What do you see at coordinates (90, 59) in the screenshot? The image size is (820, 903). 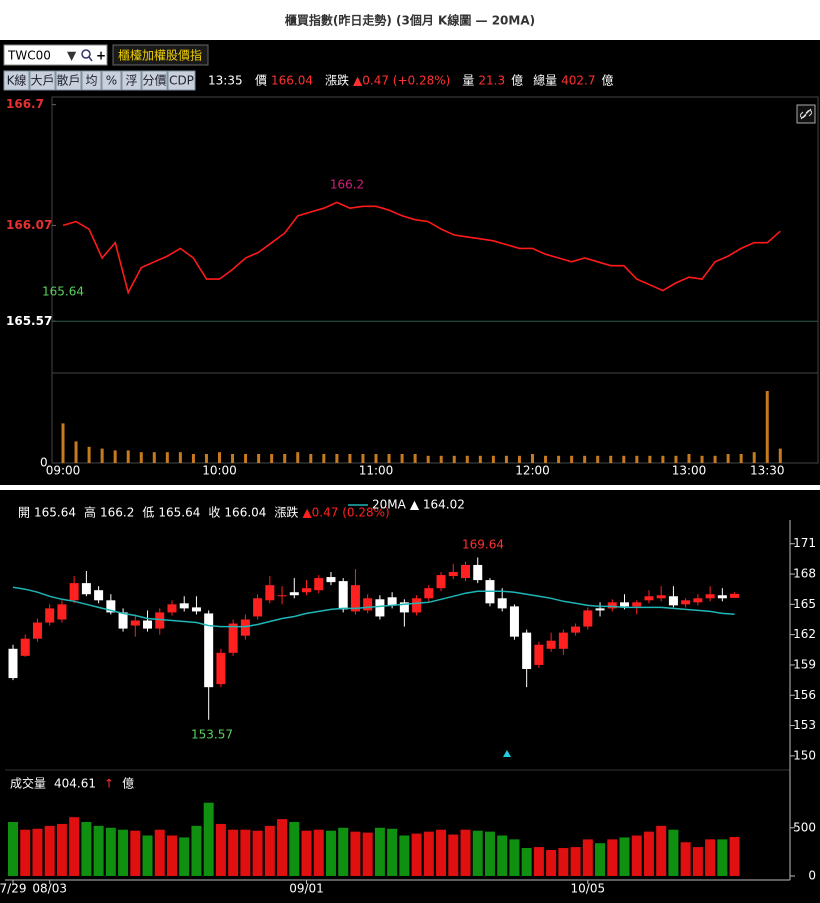 I see `search-icon-handle` at bounding box center [90, 59].